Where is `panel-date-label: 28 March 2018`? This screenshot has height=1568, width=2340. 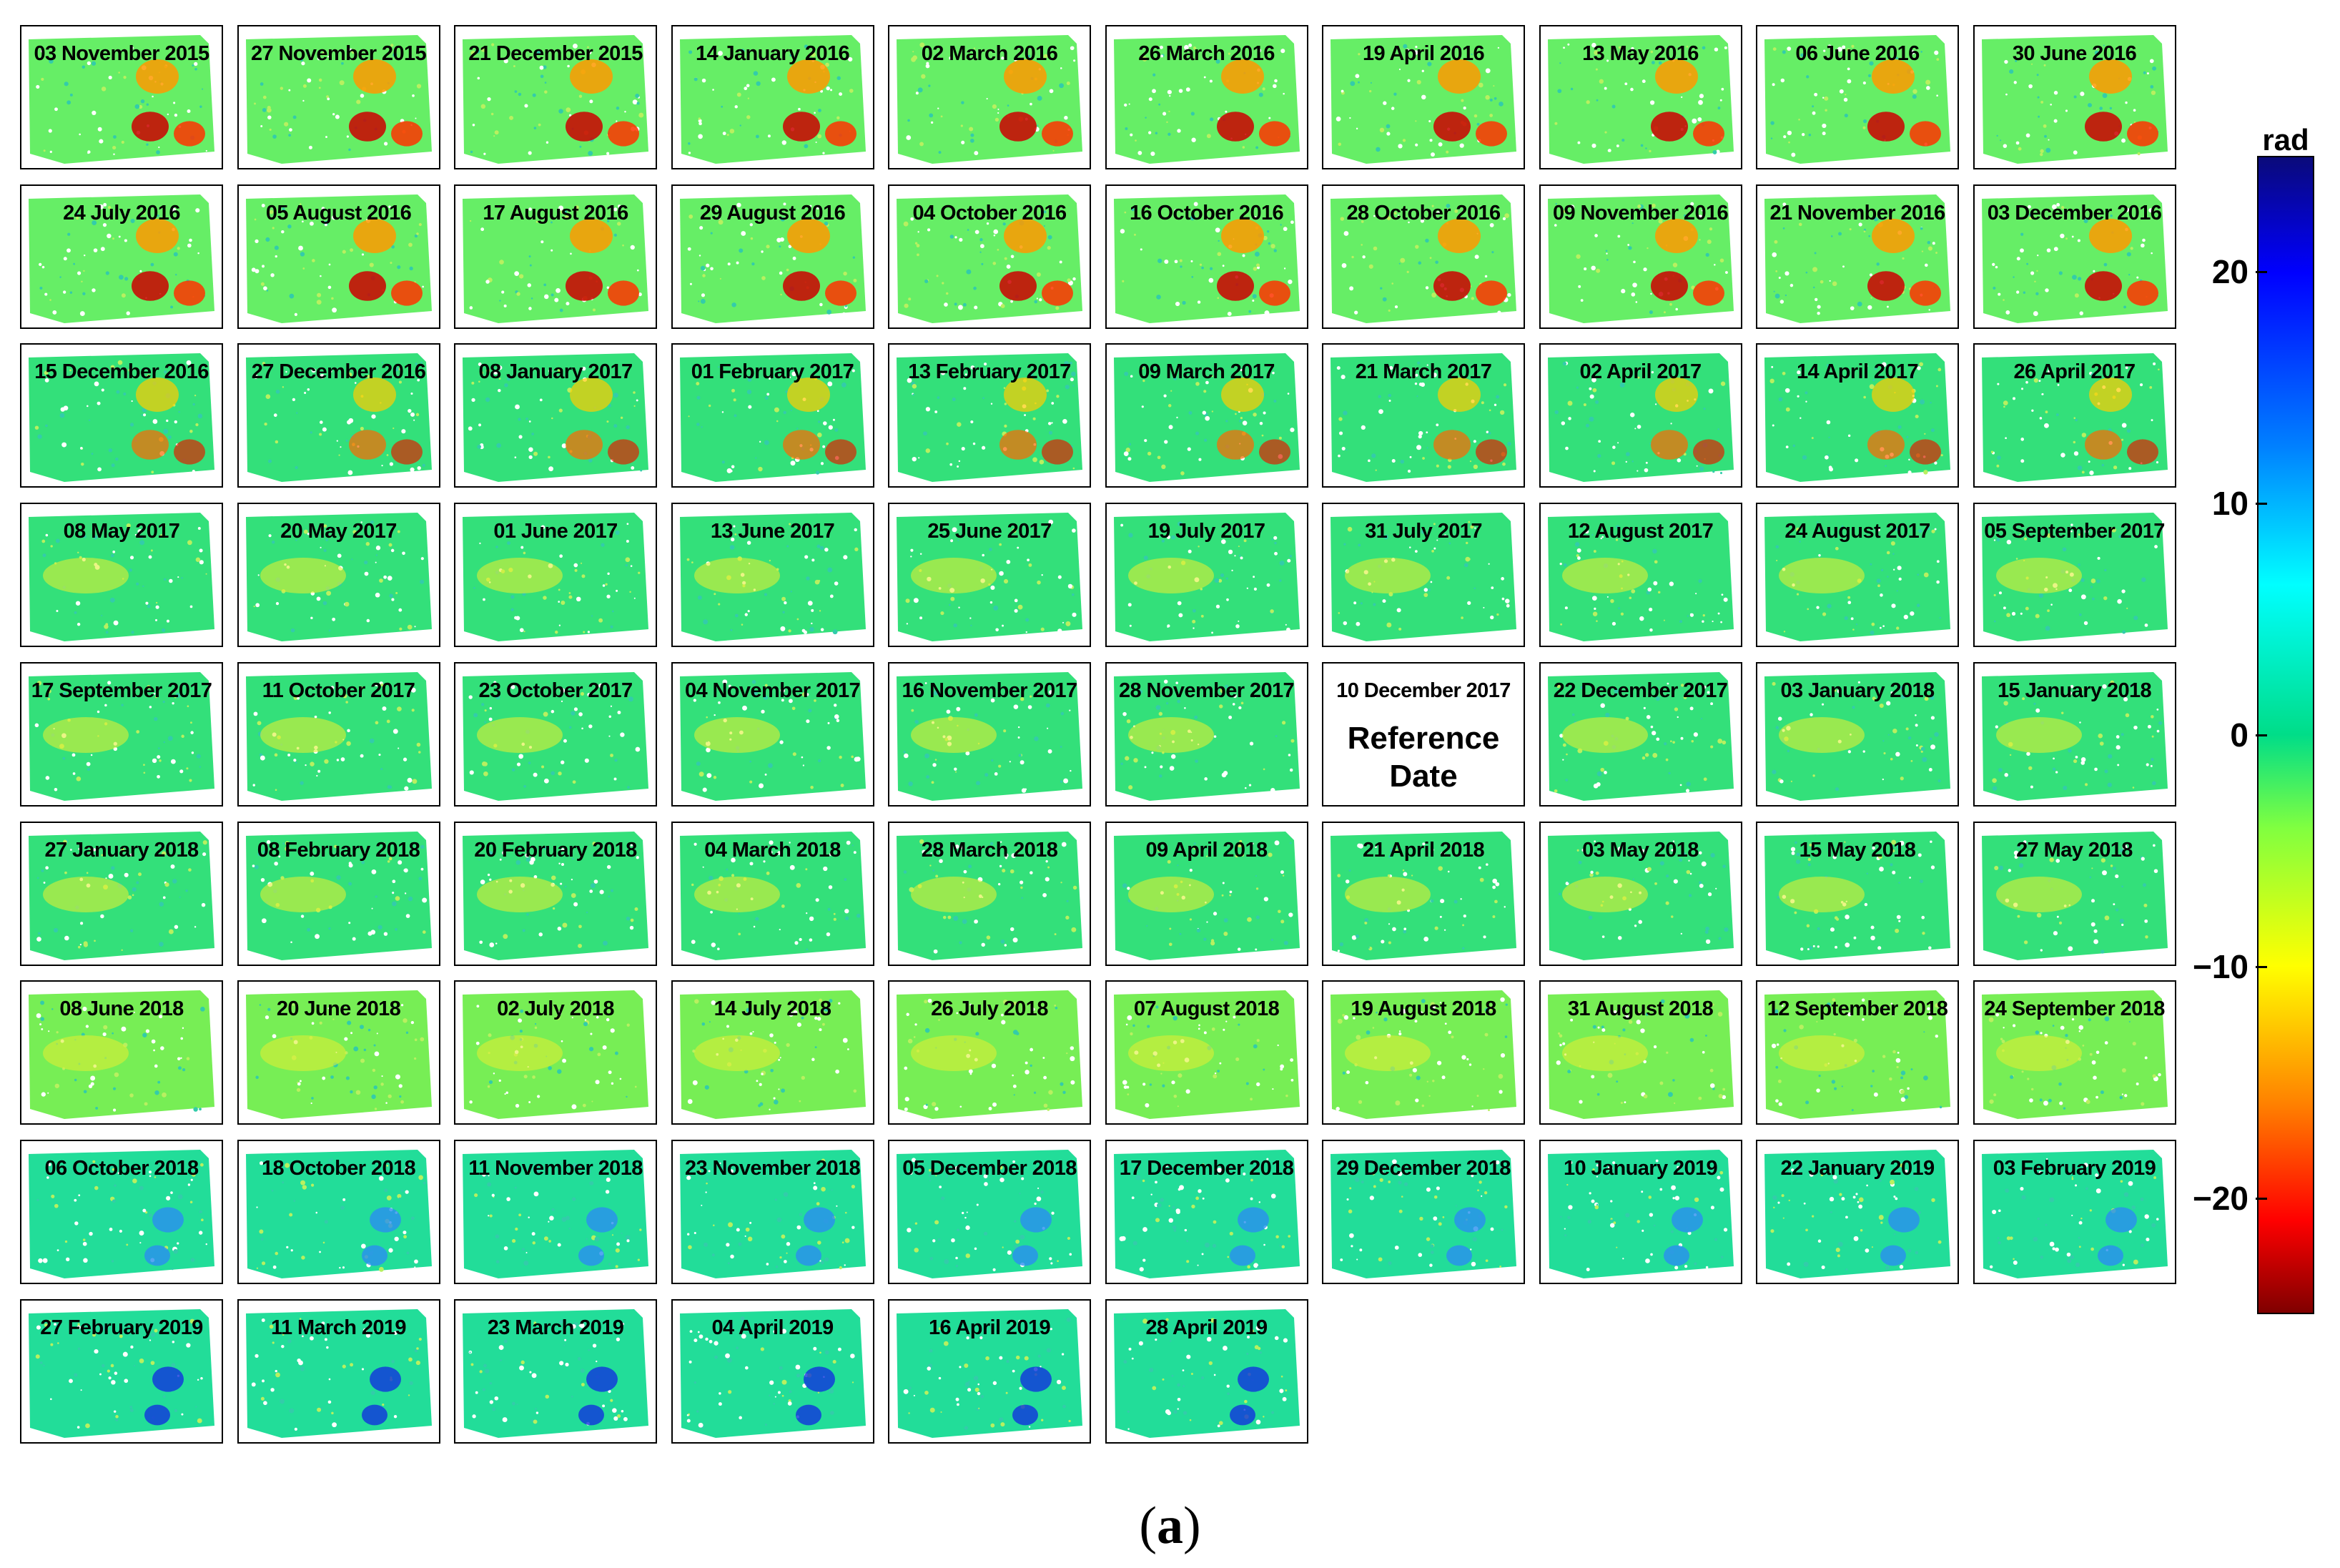
panel-date-label: 28 March 2018 is located at coordinates (989, 850).